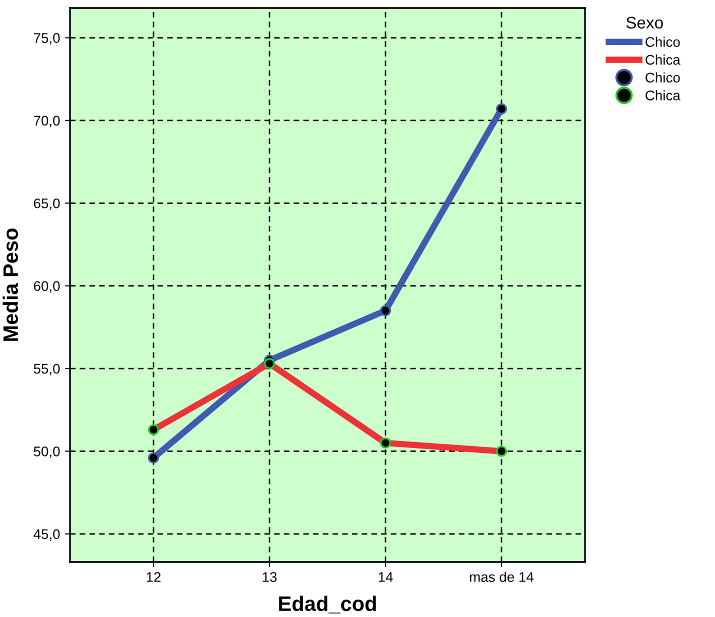 The height and width of the screenshot is (617, 715). Describe the element at coordinates (47, 370) in the screenshot. I see `y-tick-label: 55,0` at that location.